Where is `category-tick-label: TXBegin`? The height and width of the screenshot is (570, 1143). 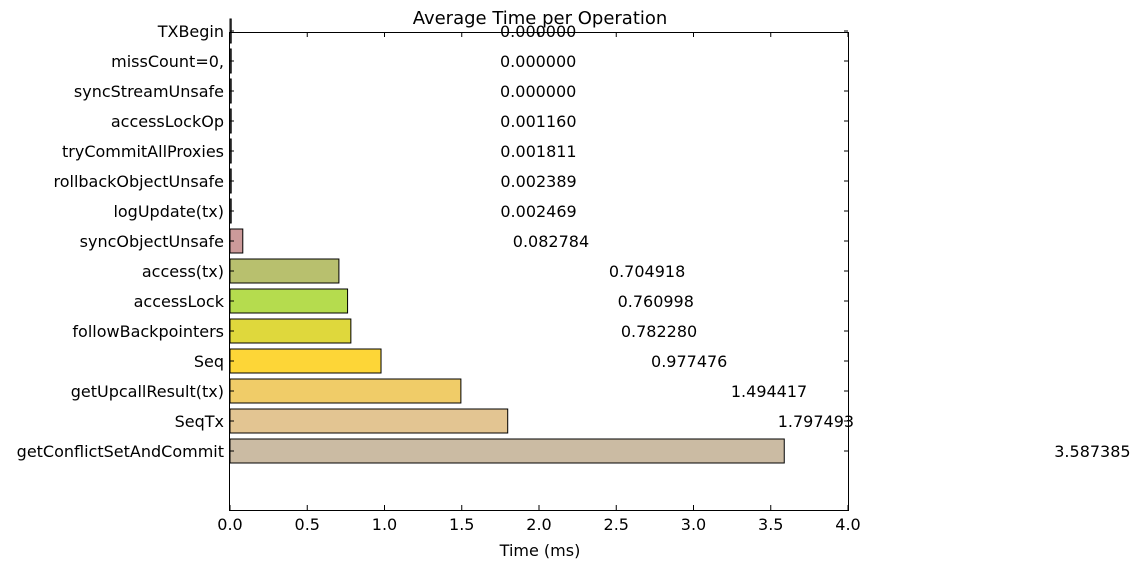 category-tick-label: TXBegin is located at coordinates (190, 31).